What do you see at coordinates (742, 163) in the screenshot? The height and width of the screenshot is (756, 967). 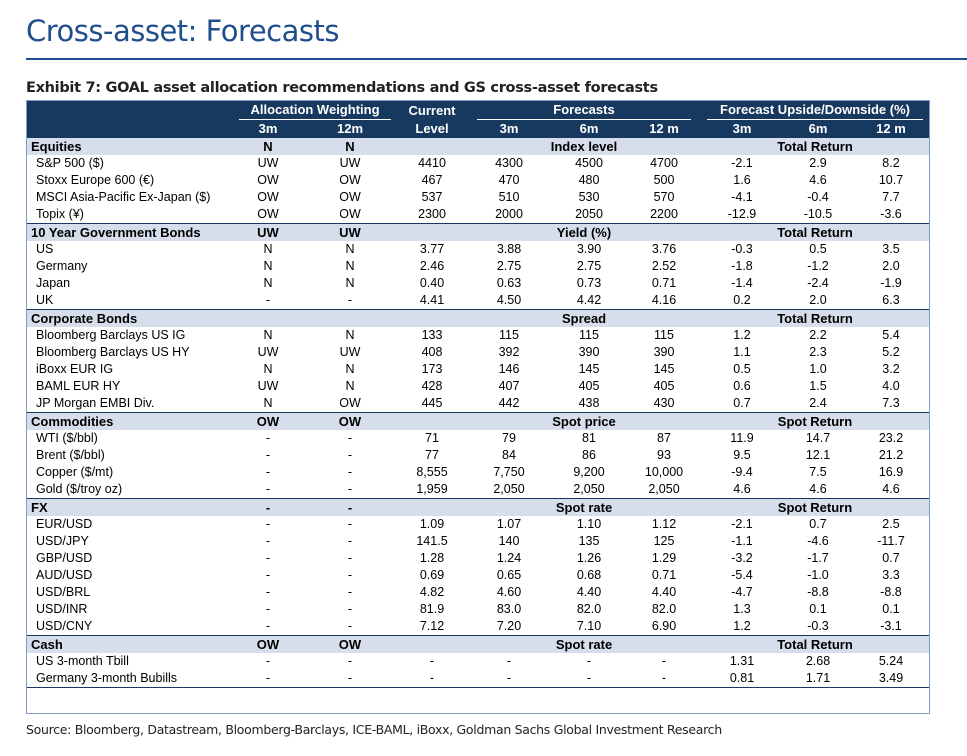 I see `cell-u3: -2.1` at bounding box center [742, 163].